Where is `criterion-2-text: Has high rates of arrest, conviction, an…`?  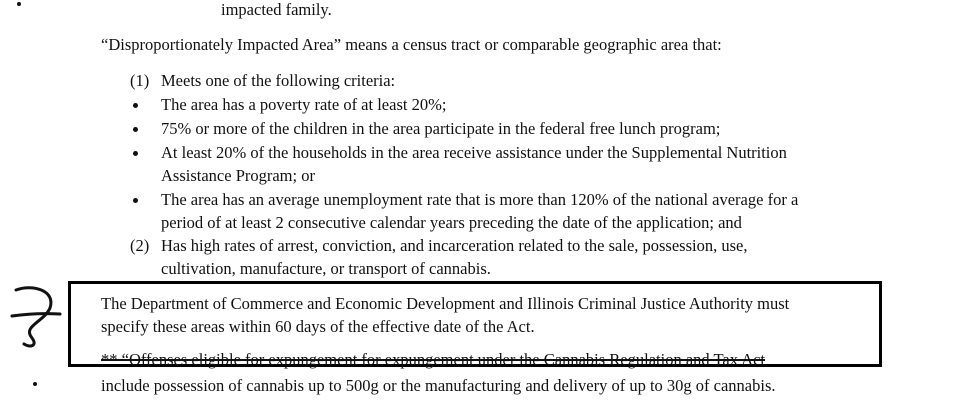
criterion-2-text: Has high rates of arrest, conviction, an… is located at coordinates (454, 245).